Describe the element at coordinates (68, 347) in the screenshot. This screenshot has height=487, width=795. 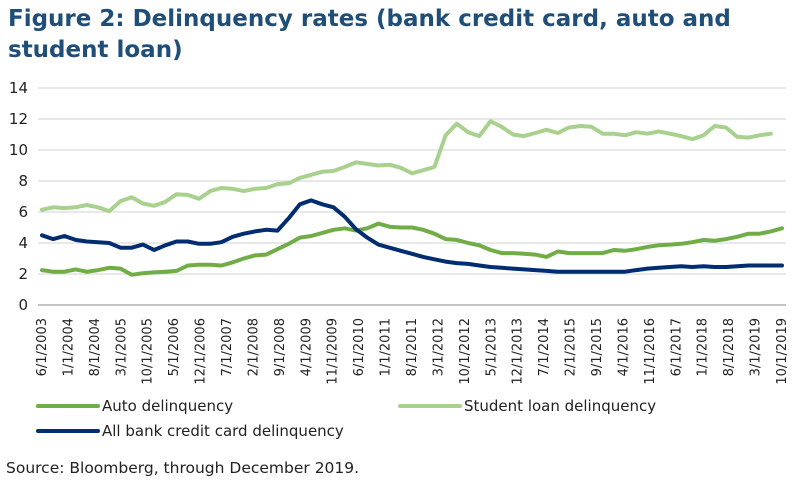
I see `x-tick-label: 1/1/2004` at that location.